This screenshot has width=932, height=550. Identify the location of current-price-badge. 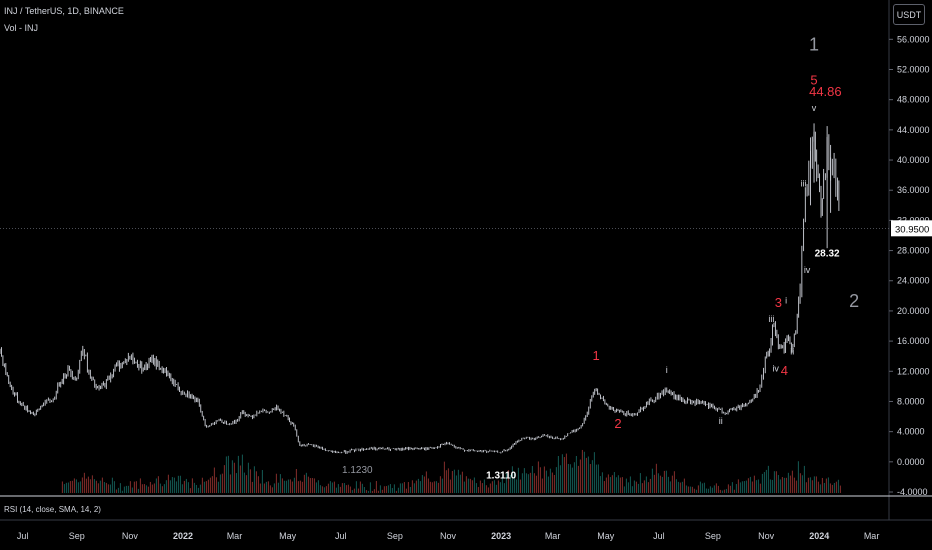
(911, 228).